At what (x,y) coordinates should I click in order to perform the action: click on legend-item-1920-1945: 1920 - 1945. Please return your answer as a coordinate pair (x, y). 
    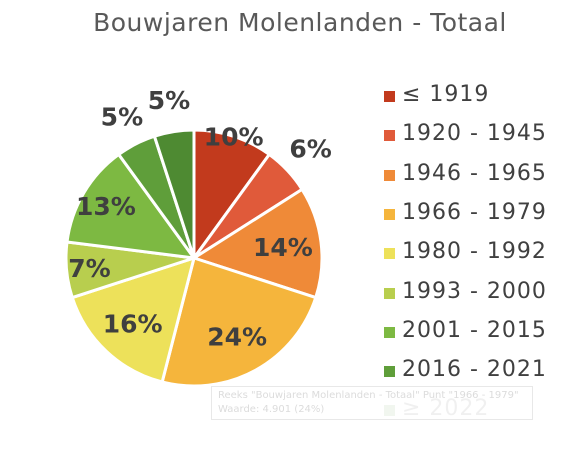
    Looking at the image, I should click on (471, 136).